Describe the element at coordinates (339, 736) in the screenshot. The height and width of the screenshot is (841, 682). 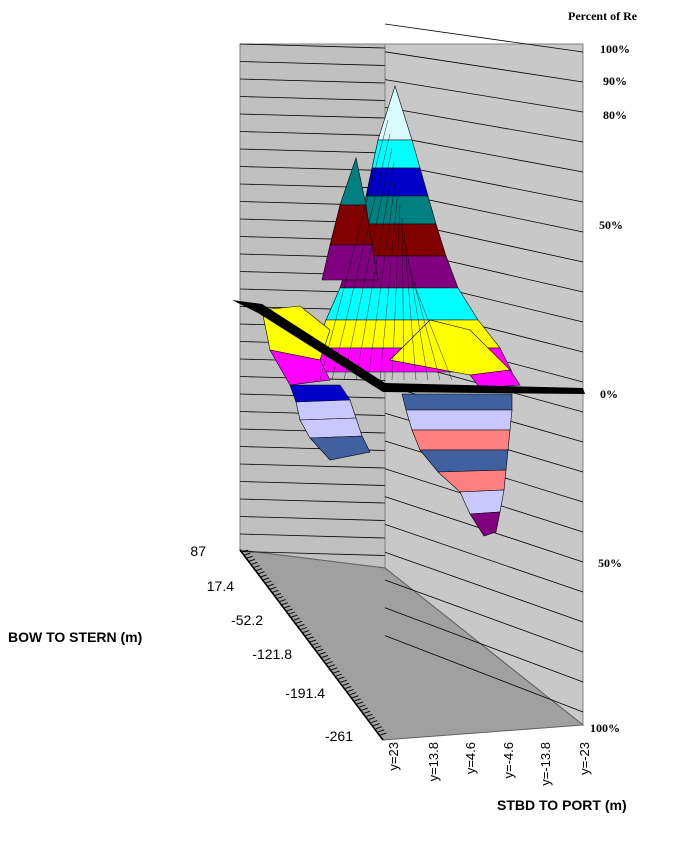
I see `y-tick-label: -261` at that location.